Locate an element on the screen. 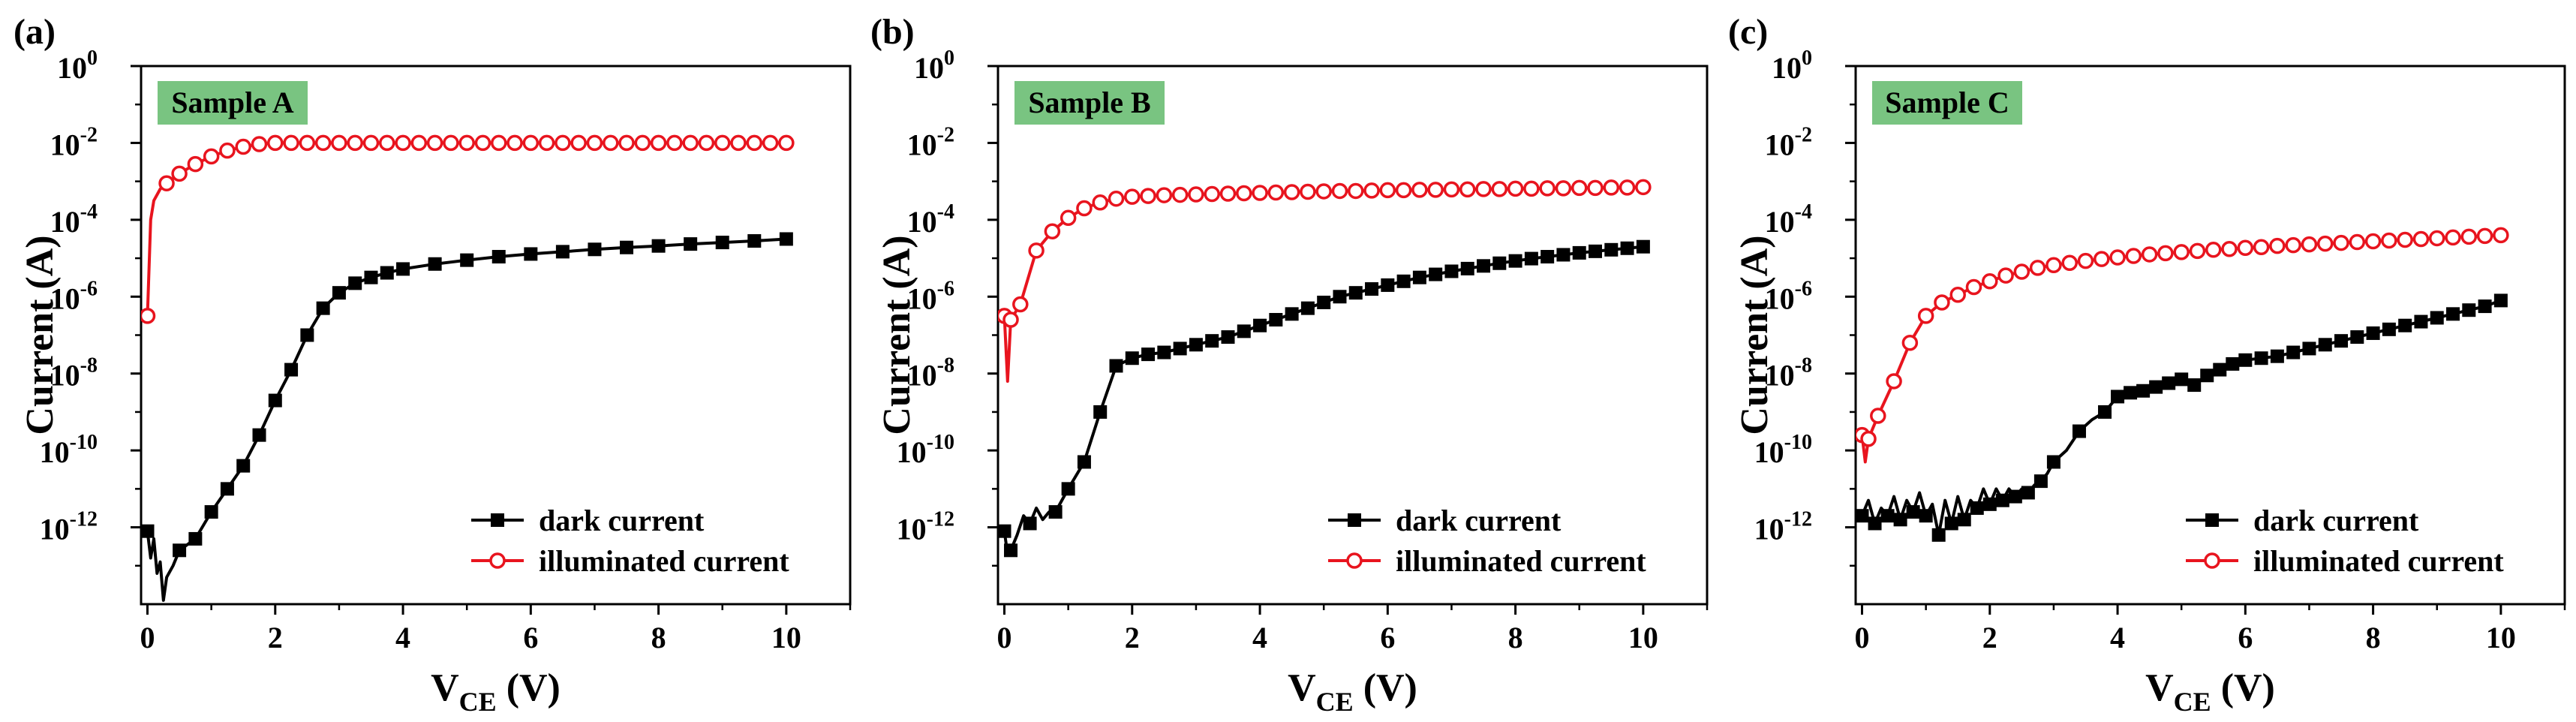 Image resolution: width=2576 pixels, height=722 pixels. y-tick-label: 10⁻¹² is located at coordinates (69, 527).